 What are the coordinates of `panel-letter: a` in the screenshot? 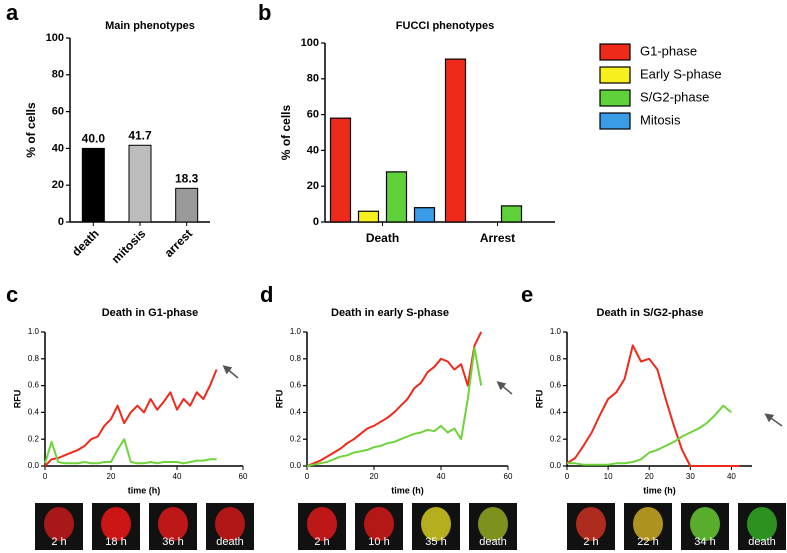 It's located at (12, 12).